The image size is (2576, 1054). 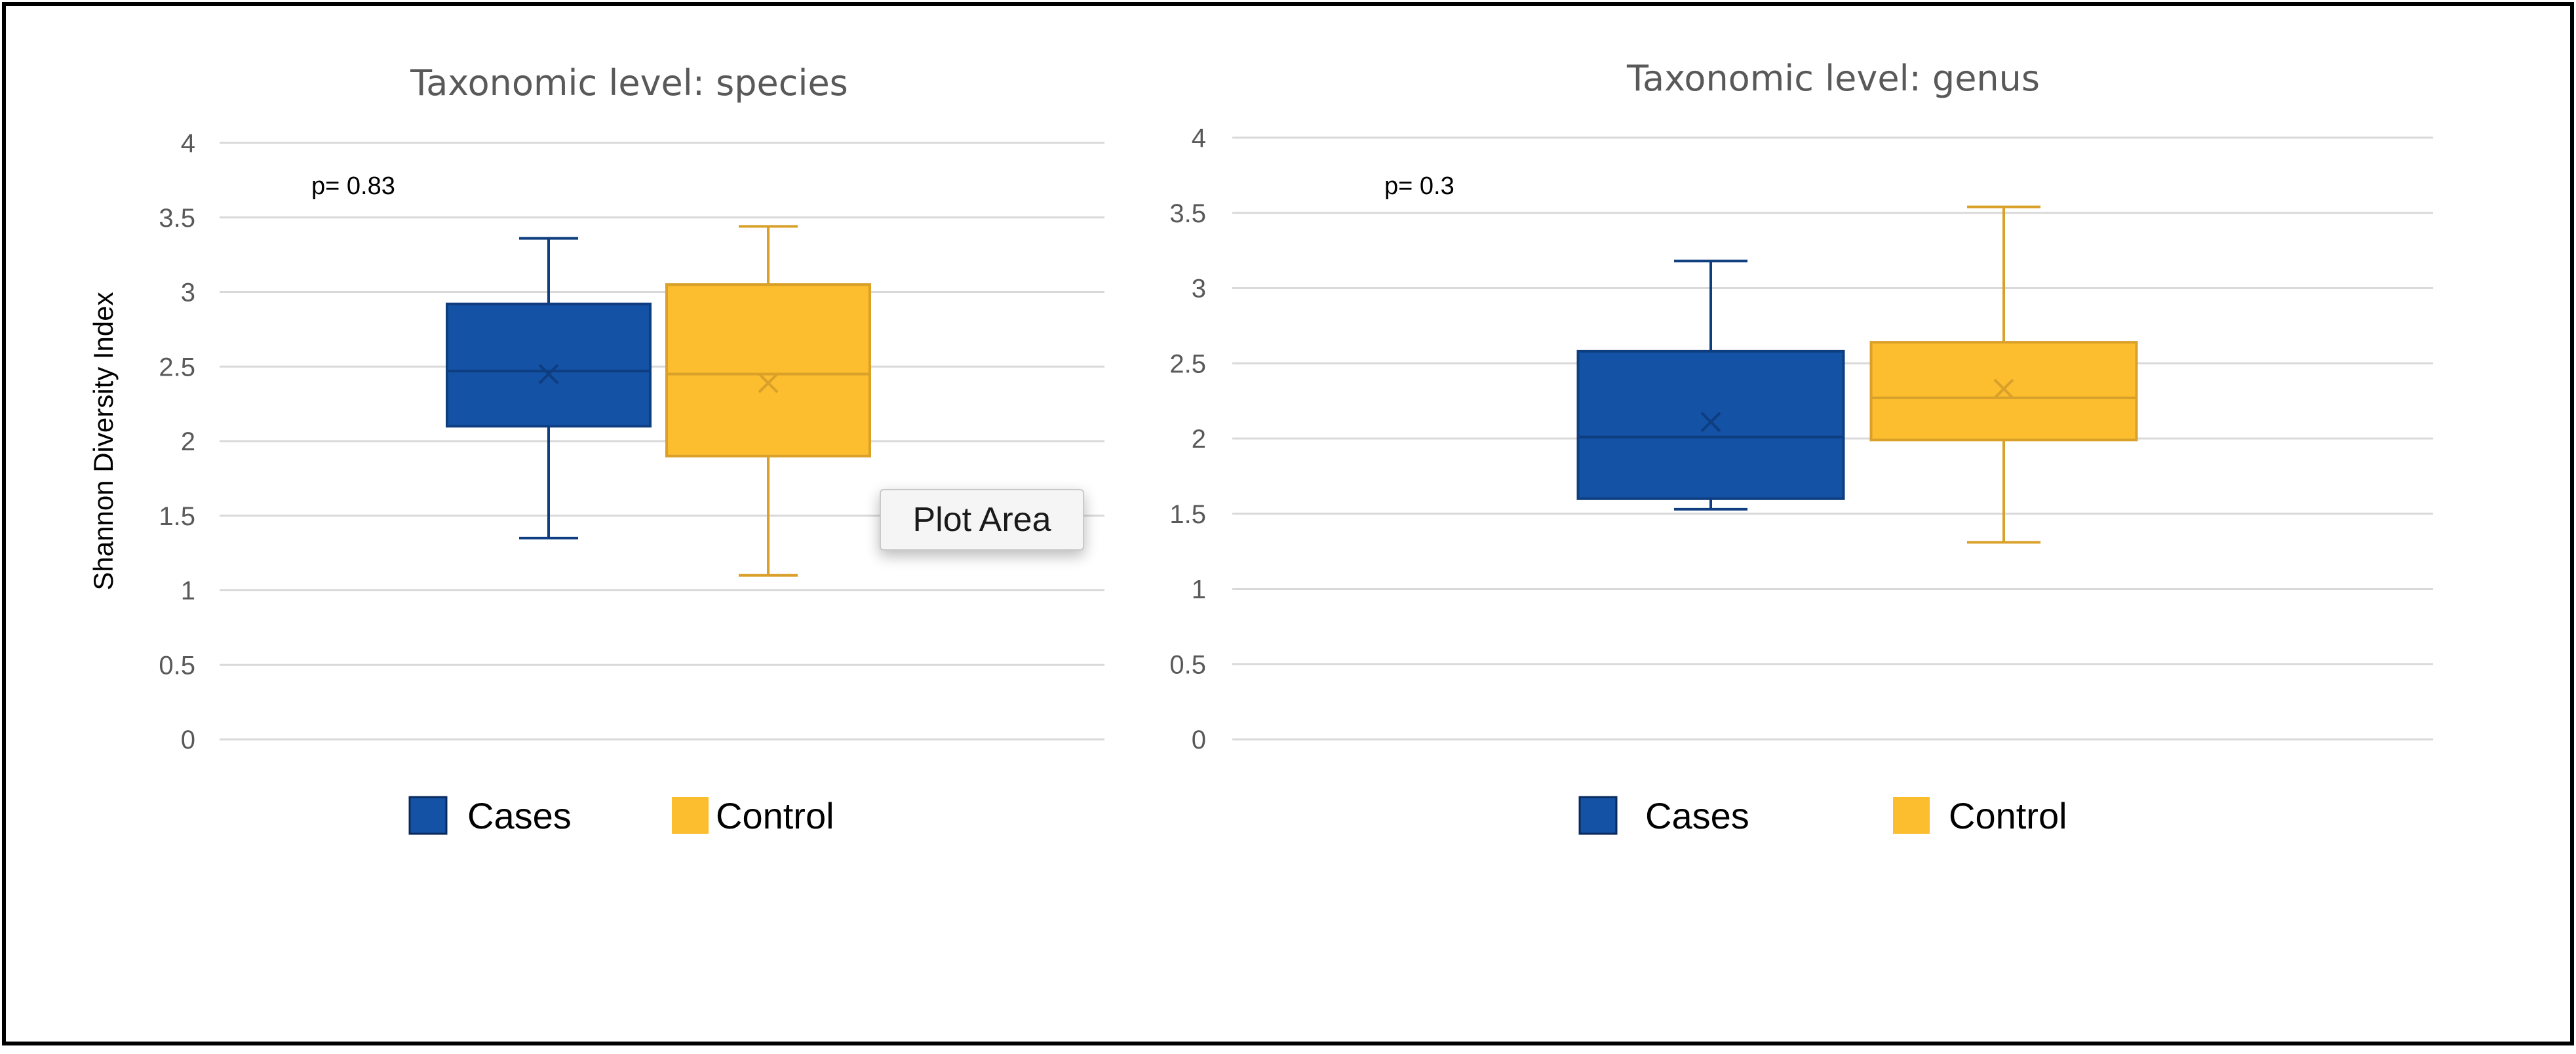 I want to click on y-axis-label: Shannon Diversity Index, so click(x=103, y=441).